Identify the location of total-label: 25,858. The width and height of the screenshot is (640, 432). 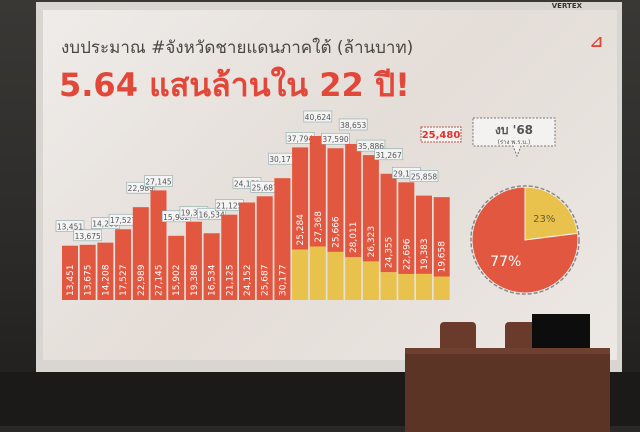
(424, 177).